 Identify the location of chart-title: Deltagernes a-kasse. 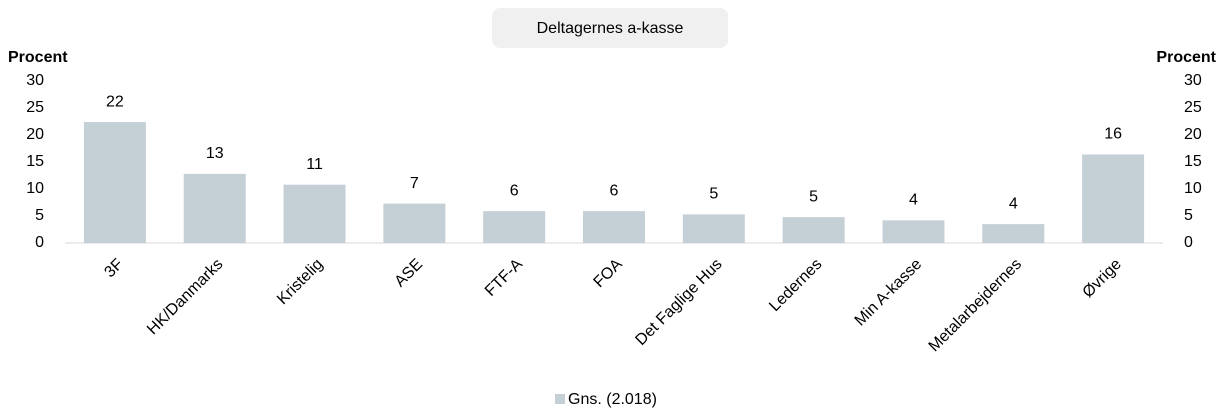
(610, 28).